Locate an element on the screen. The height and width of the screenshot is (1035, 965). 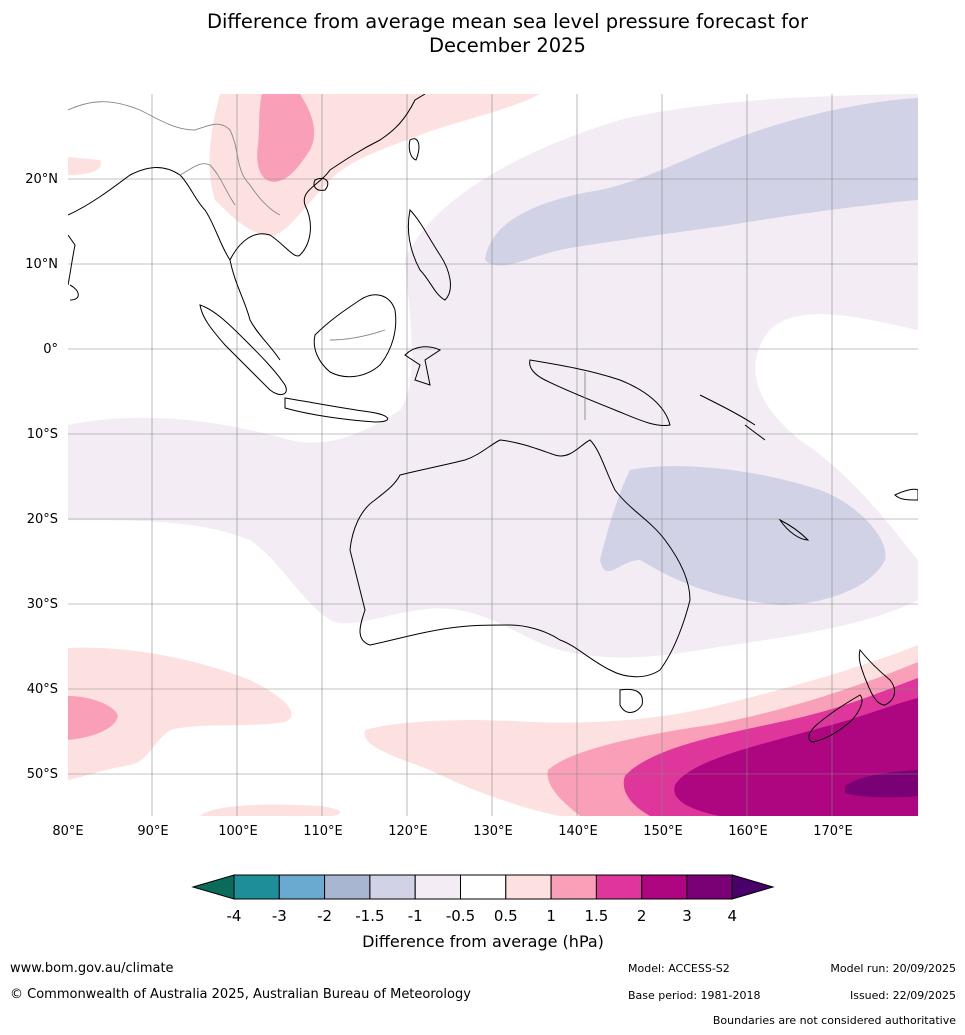
coast-sri-lanka is located at coordinates (74, 292).